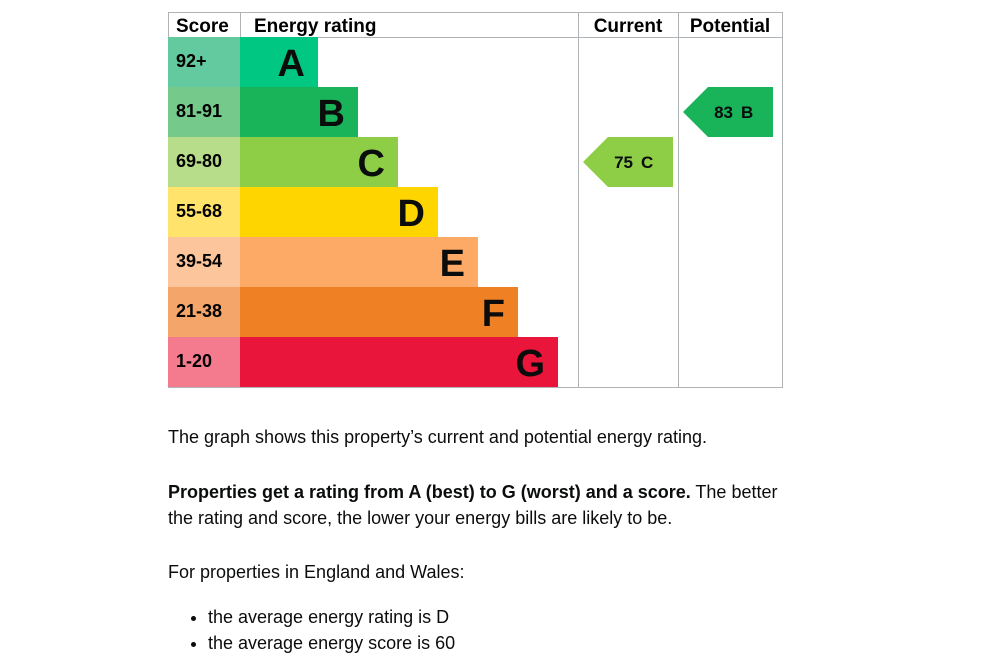 The image size is (1000, 656). What do you see at coordinates (518, 643) in the screenshot?
I see `bullet: the average energy score is 60` at bounding box center [518, 643].